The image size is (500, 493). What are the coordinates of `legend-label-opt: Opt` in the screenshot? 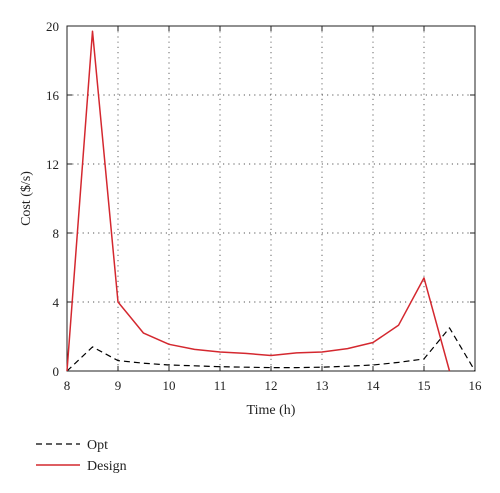 It's located at (97, 445).